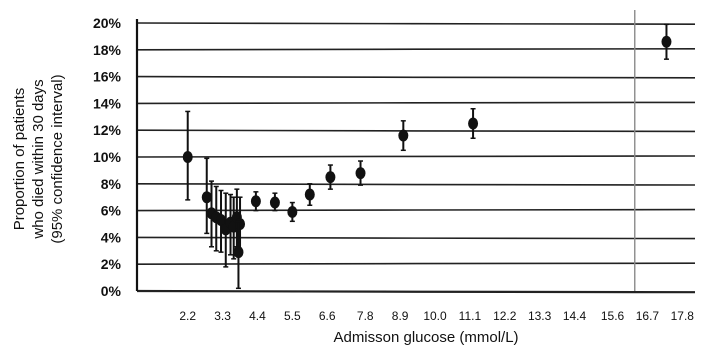 This screenshot has height=346, width=706. I want to click on y-tick-label: 12%, so click(107, 130).